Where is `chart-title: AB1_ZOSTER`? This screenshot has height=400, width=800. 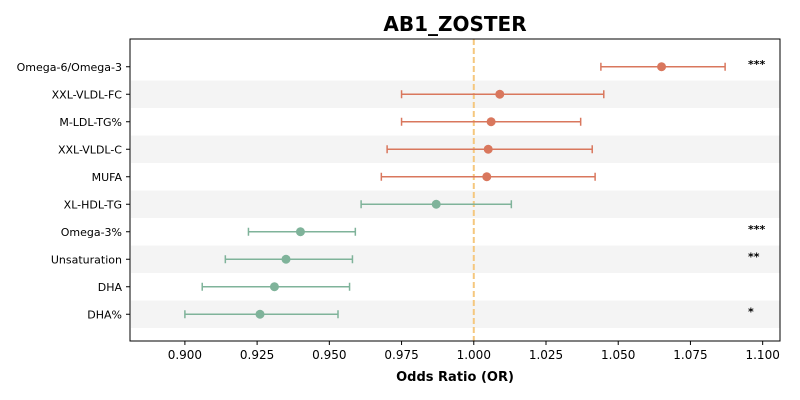
chart-title: AB1_ZOSTER is located at coordinates (454, 24).